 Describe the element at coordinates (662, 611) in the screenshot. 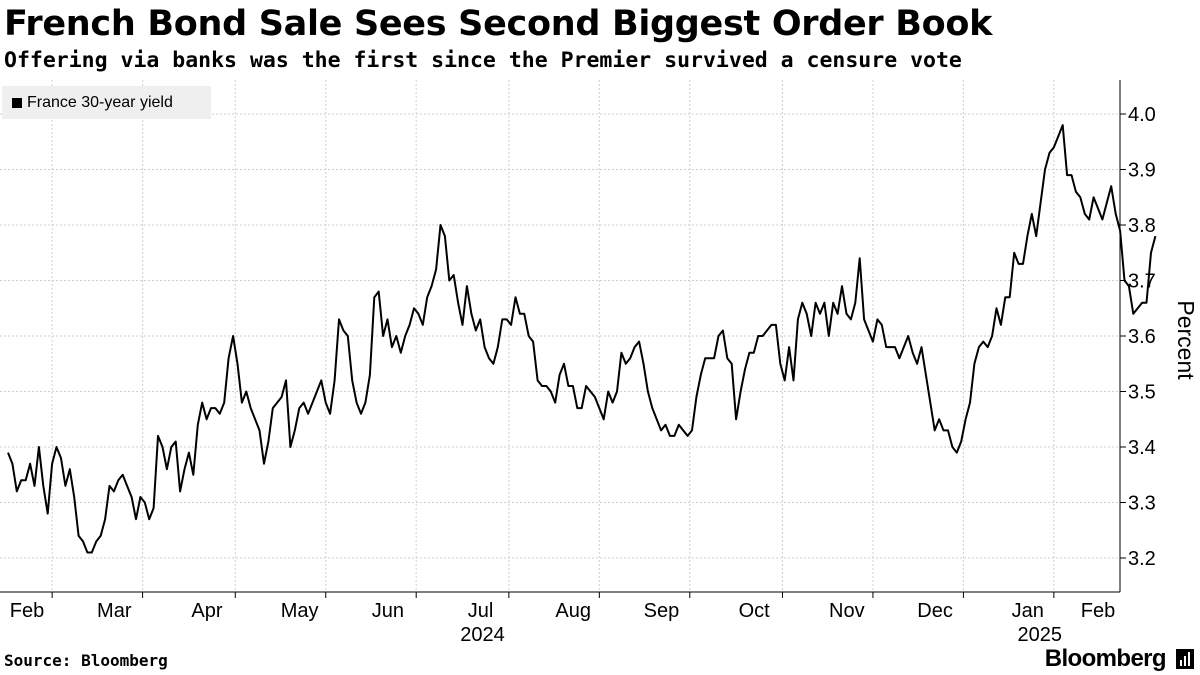

I see `x-tick-label: Sep` at that location.